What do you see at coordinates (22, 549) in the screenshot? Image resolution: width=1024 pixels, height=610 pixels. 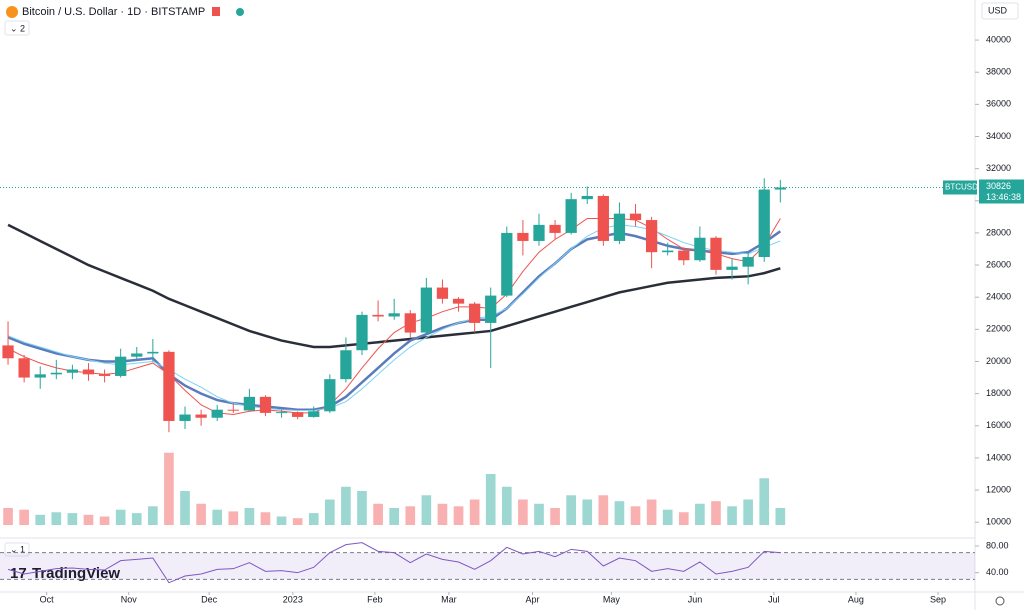 I see `rsi-count: 1` at bounding box center [22, 549].